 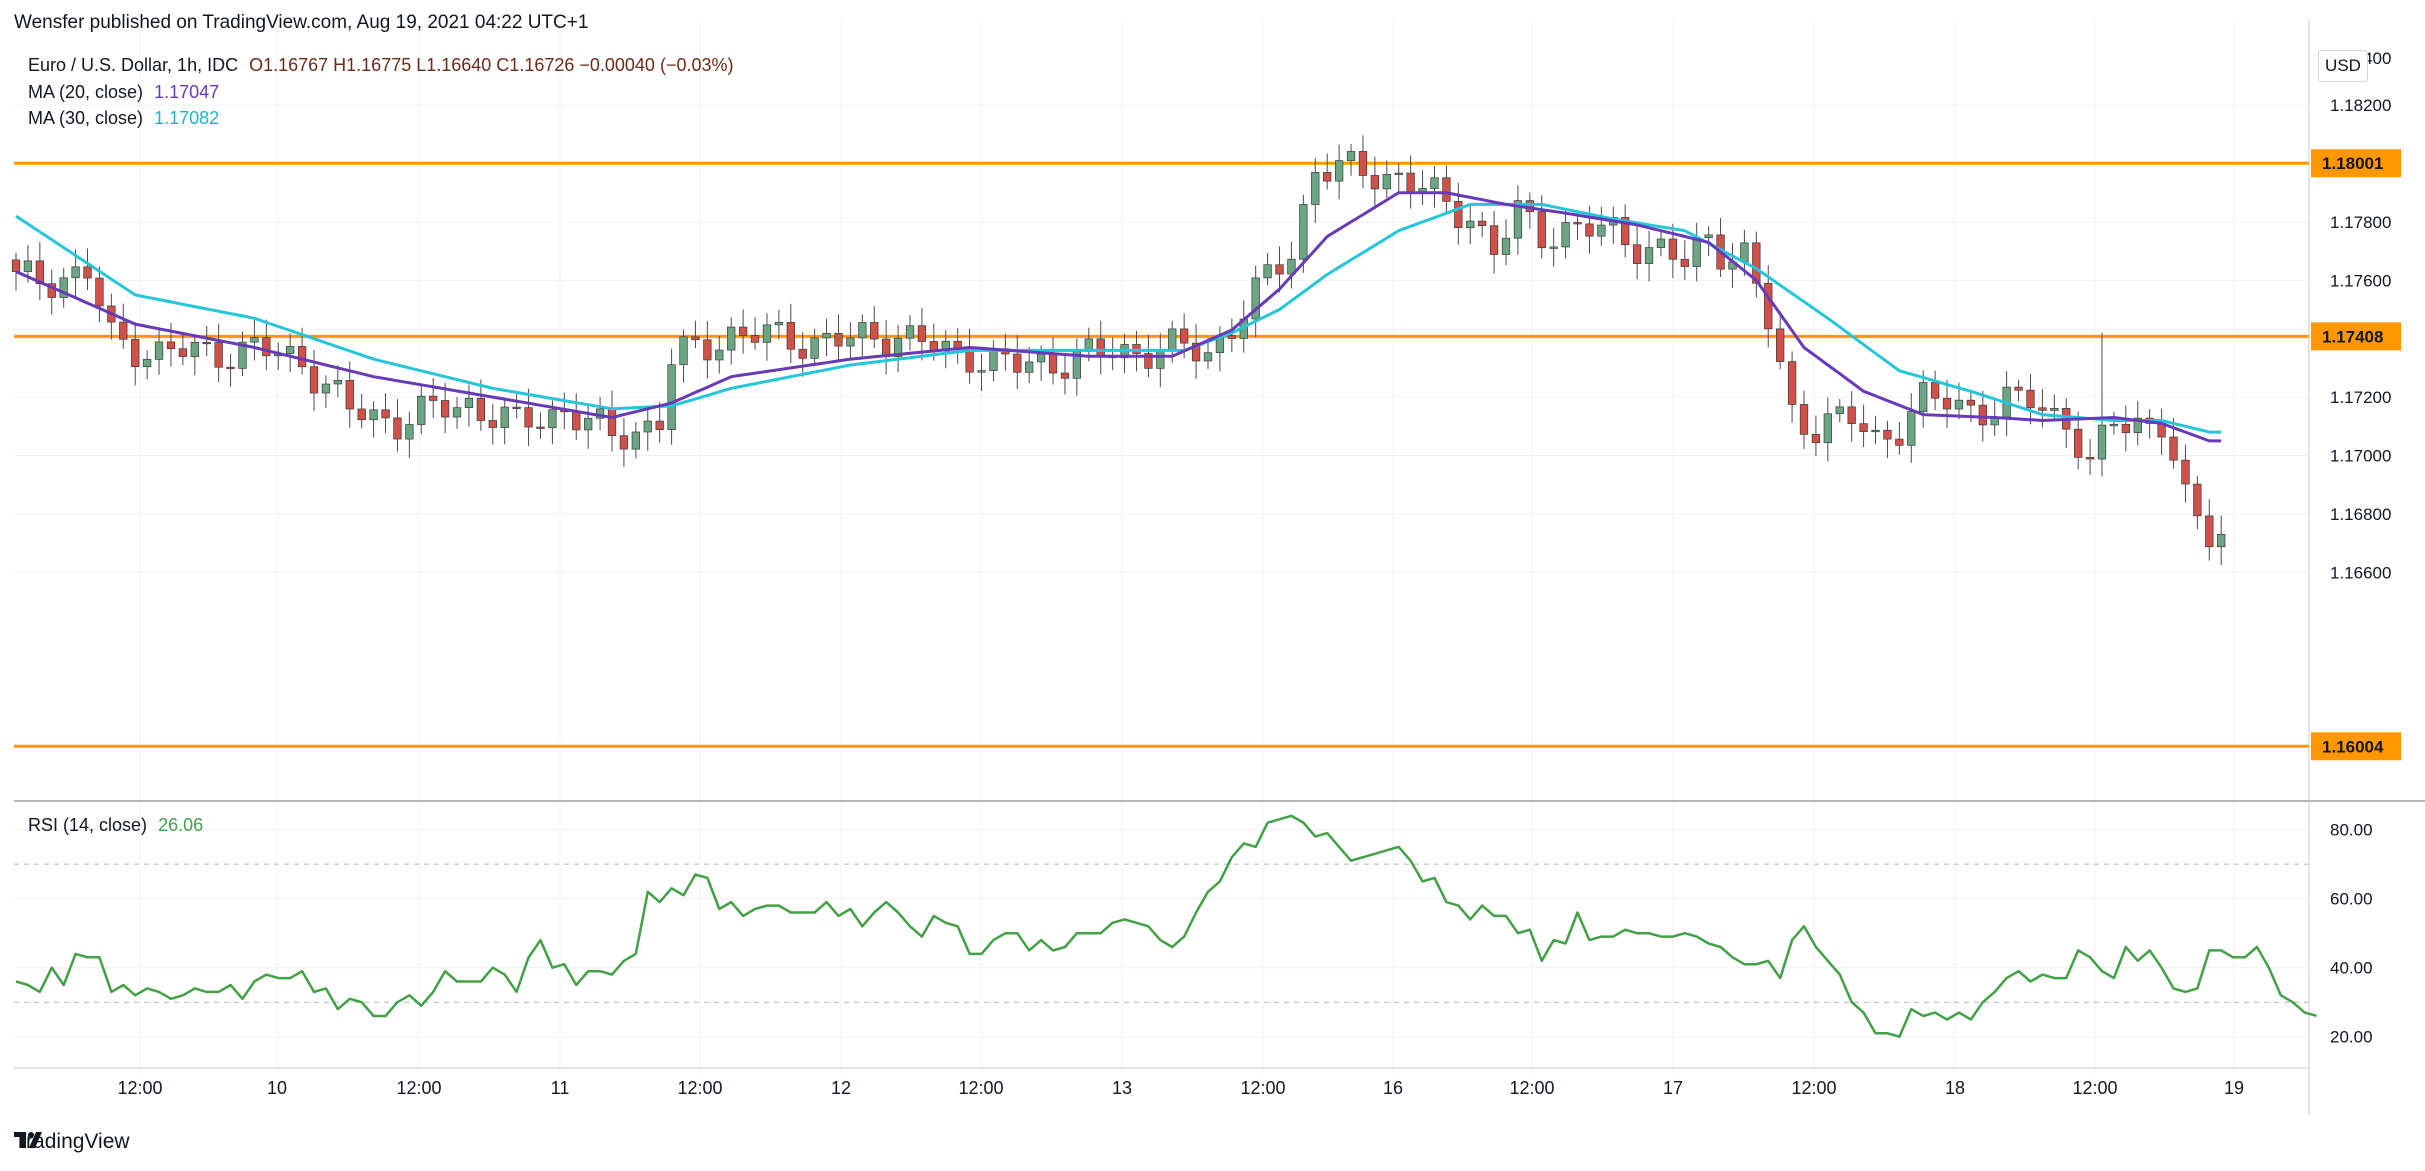 I want to click on time-tick-label: 12:00, so click(x=1531, y=1088).